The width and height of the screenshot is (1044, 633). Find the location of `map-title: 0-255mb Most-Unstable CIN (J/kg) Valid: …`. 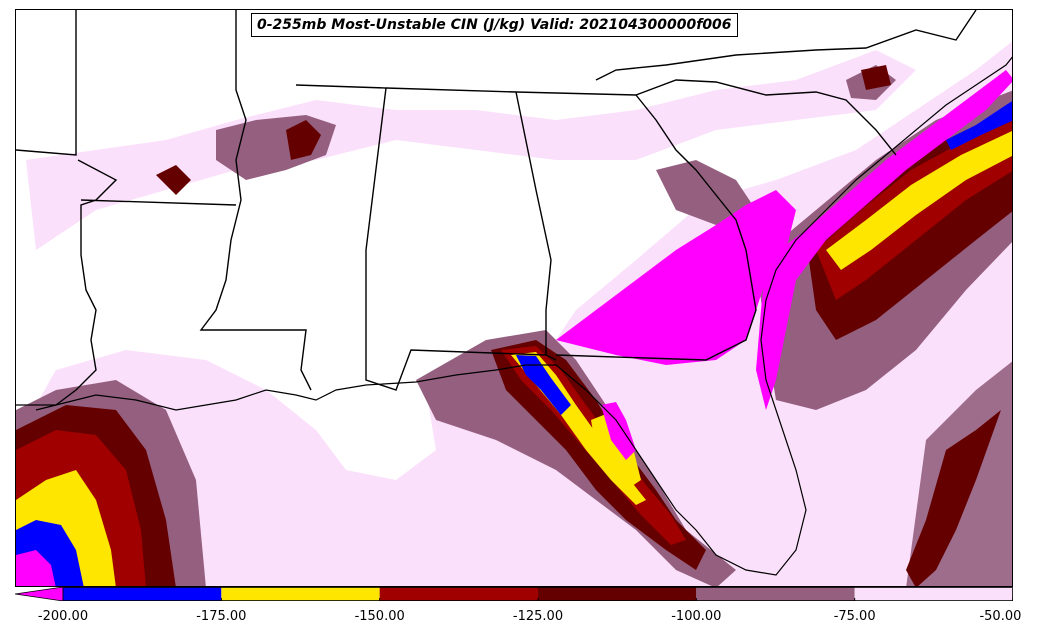

map-title: 0-255mb Most-Unstable CIN (J/kg) Valid: … is located at coordinates (494, 25).